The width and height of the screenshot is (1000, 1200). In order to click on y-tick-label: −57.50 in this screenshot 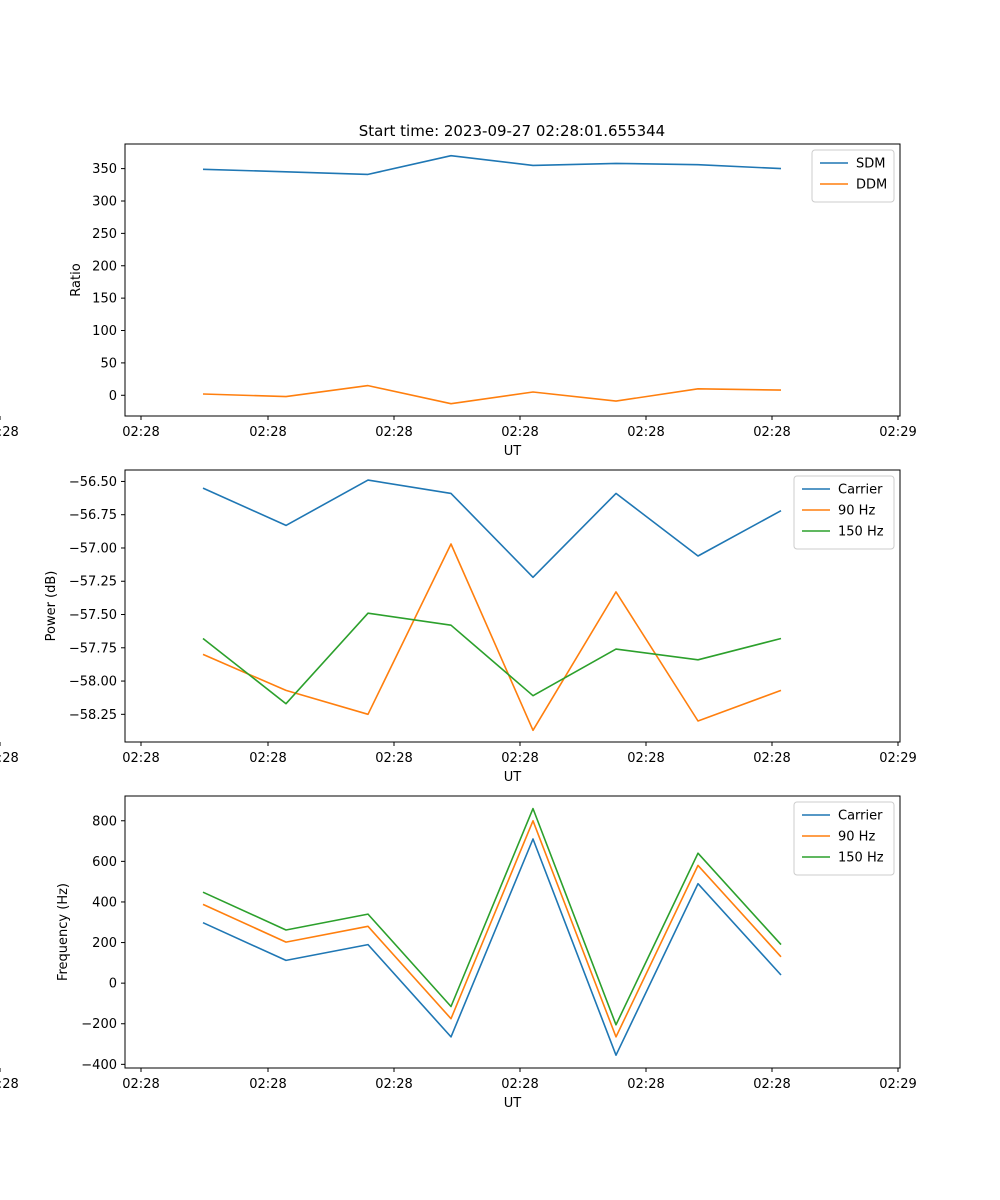, I will do `click(93, 615)`.